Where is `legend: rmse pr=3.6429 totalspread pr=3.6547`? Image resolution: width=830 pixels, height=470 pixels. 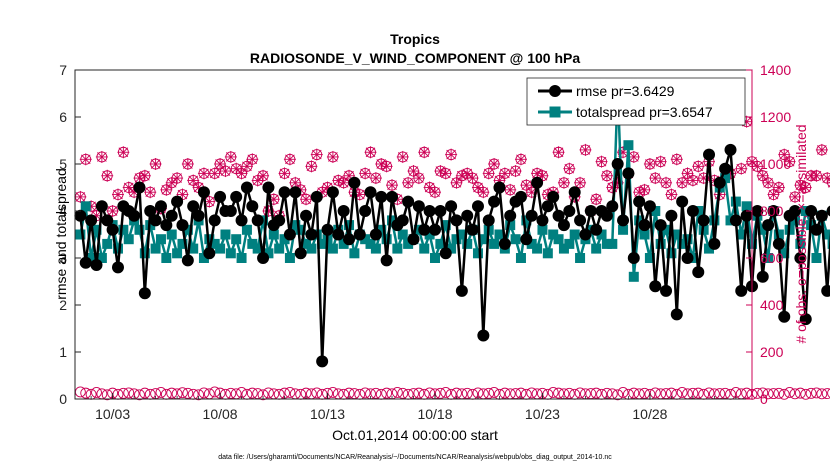 legend: rmse pr=3.6429 totalspread pr=3.6547 is located at coordinates (636, 101).